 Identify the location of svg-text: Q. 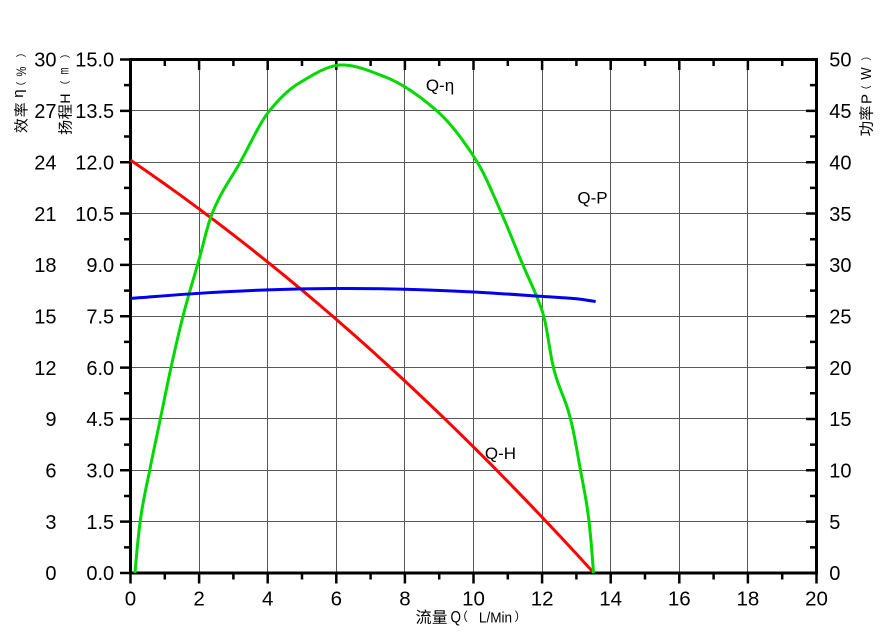
(455, 617).